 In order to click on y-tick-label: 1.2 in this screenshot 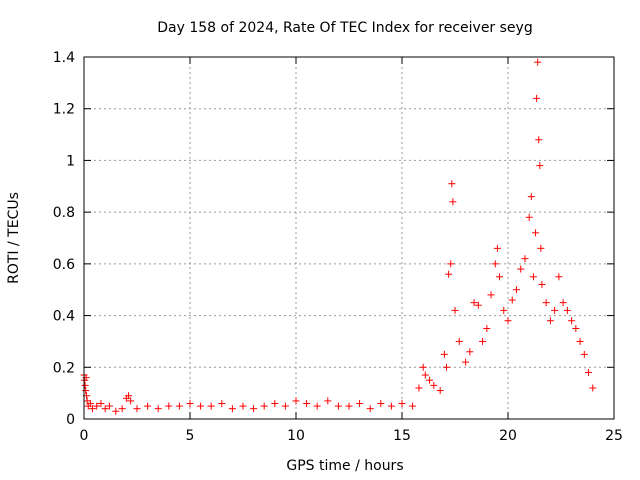, I will do `click(64, 110)`.